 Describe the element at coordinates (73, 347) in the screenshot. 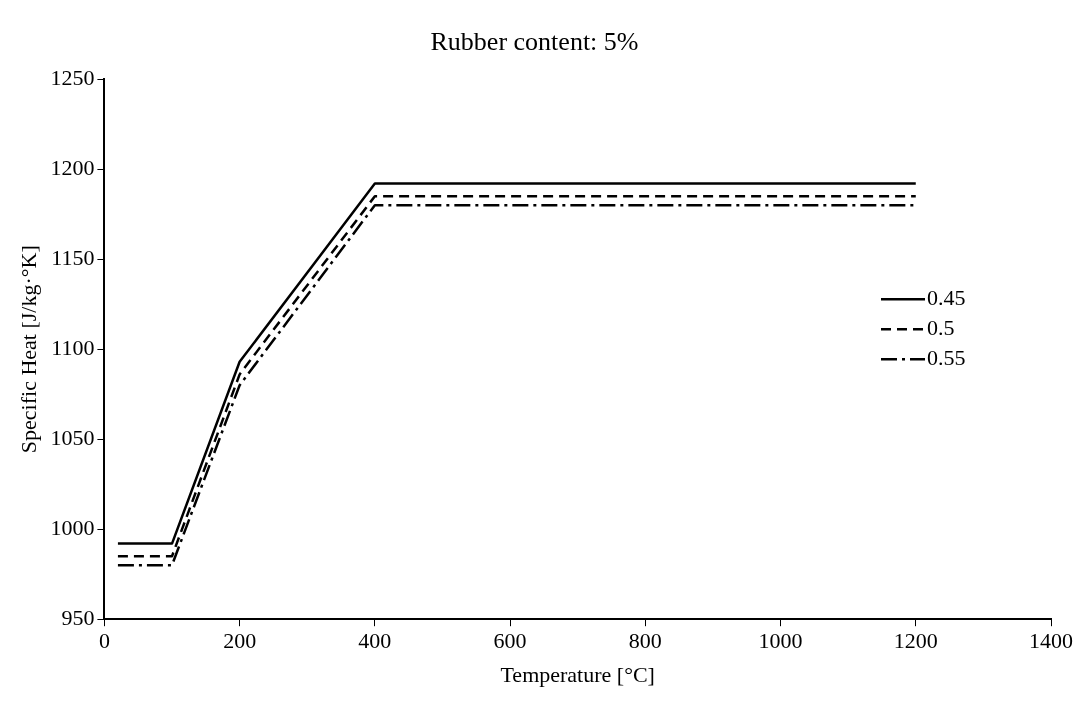

I see `y-tick-label: 1100` at that location.